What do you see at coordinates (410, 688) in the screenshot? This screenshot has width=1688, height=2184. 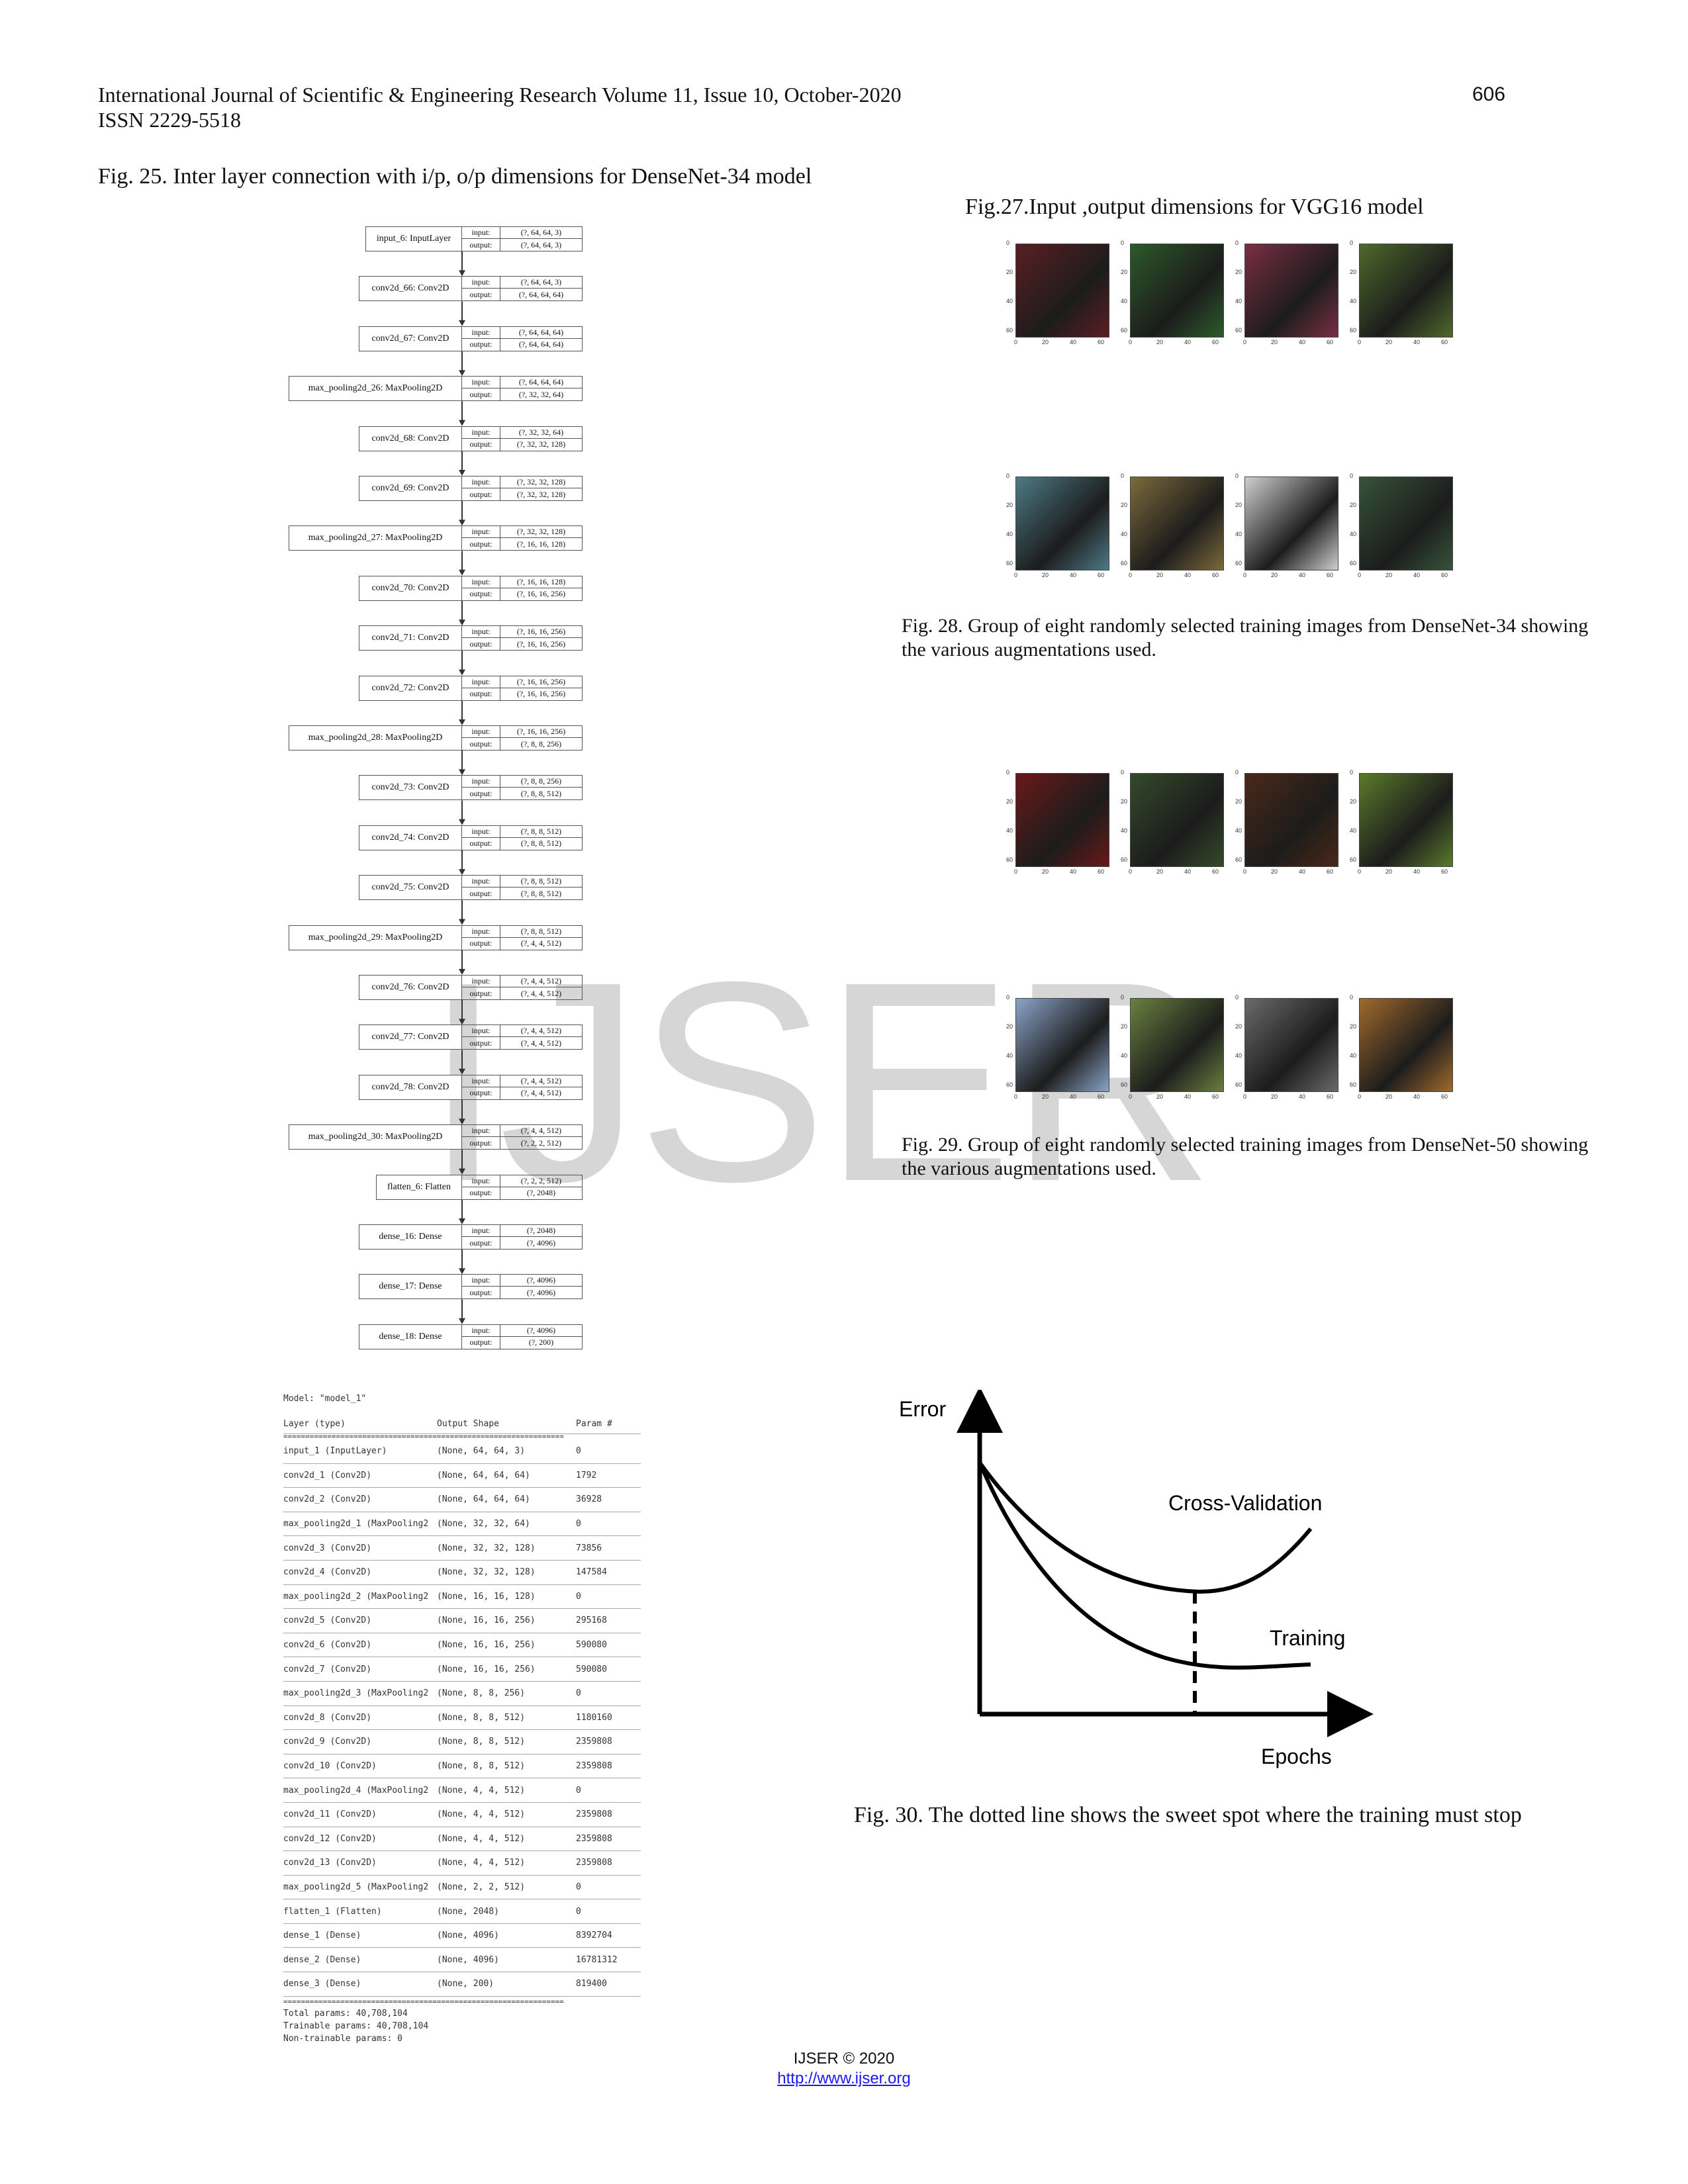 I see `layer-name: conv2d_72: Conv2D` at bounding box center [410, 688].